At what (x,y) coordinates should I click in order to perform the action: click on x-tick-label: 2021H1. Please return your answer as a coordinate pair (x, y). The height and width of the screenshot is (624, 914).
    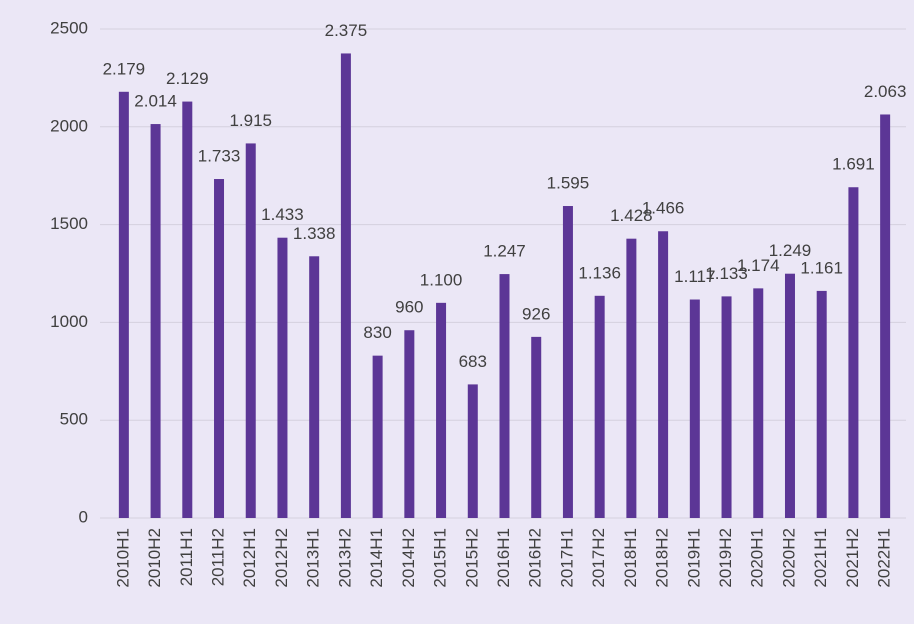
    Looking at the image, I should click on (820, 558).